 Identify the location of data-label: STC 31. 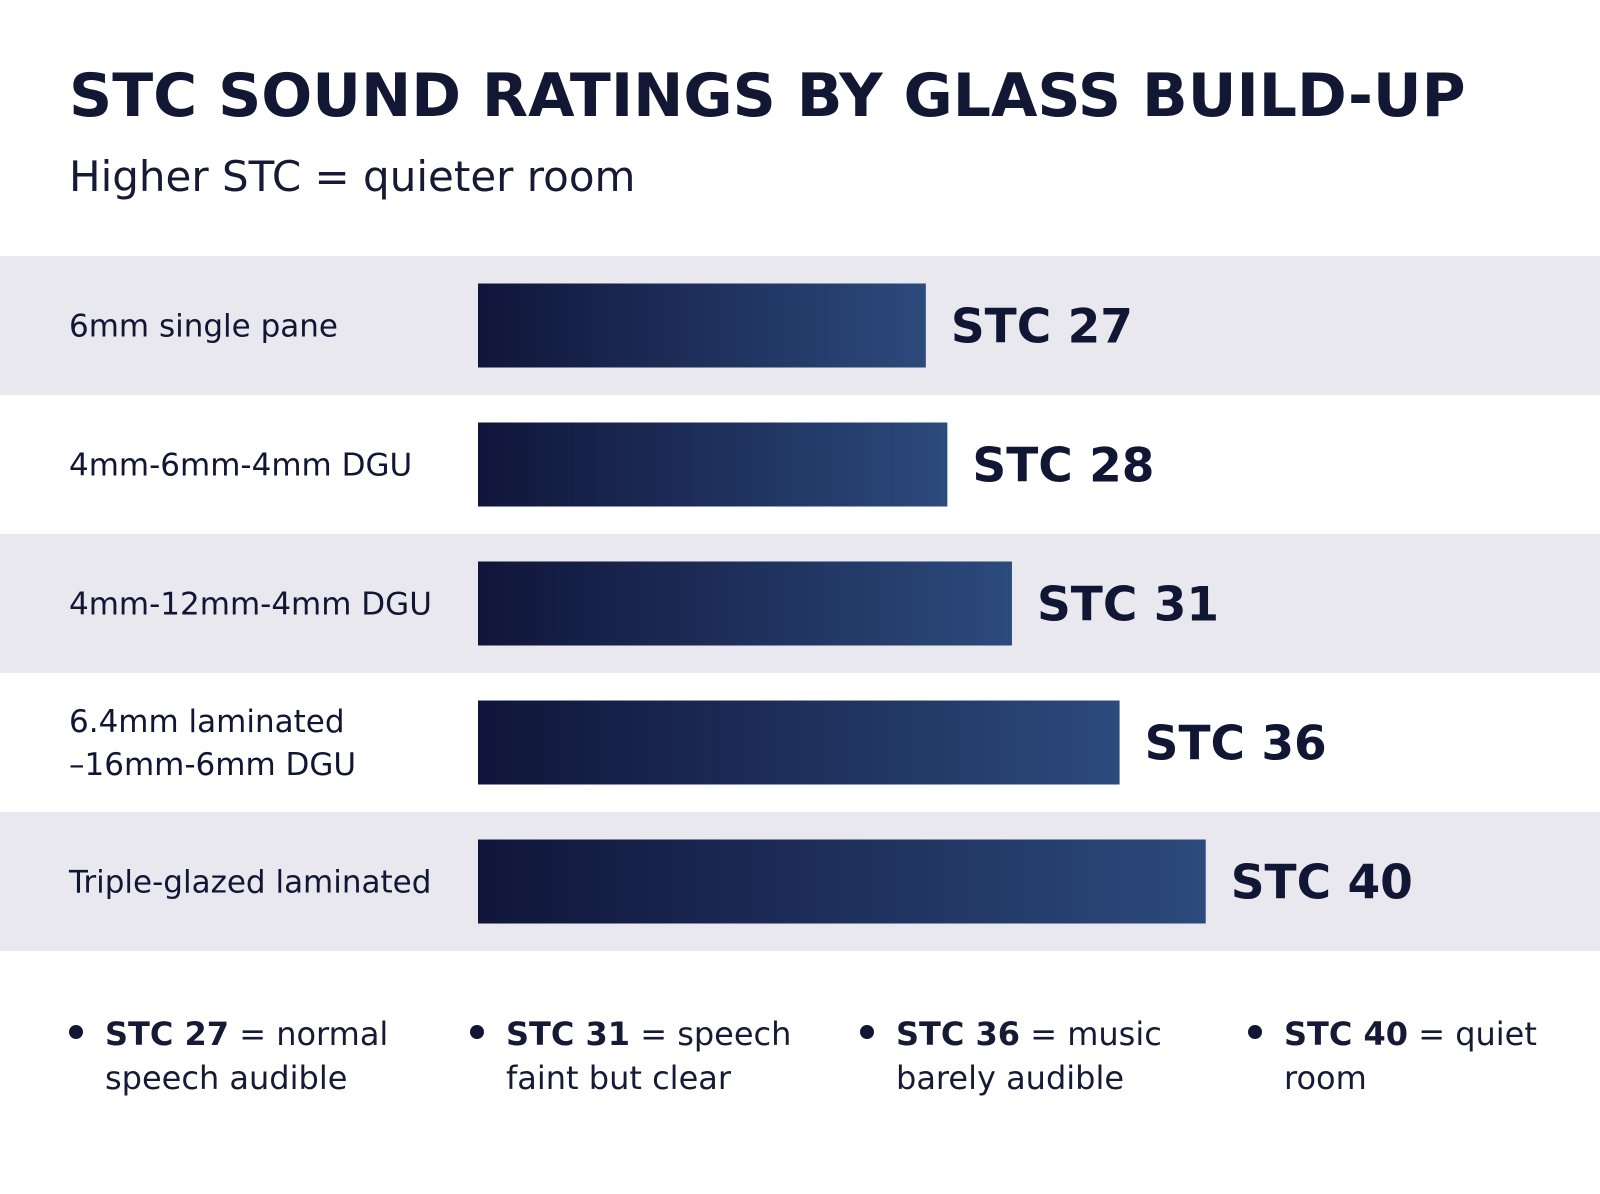
(1128, 605).